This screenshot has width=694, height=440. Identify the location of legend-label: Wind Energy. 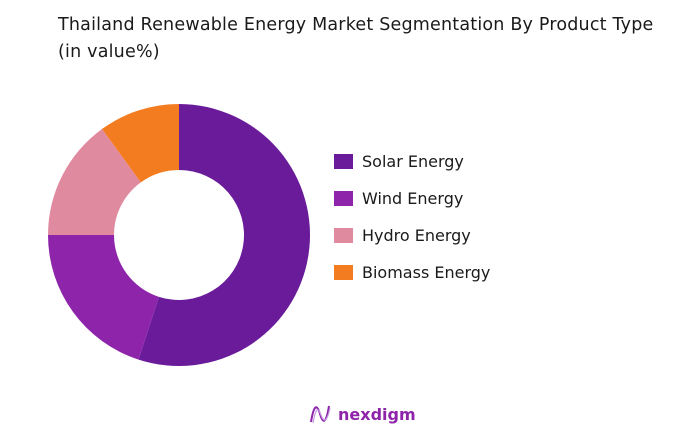
(413, 198).